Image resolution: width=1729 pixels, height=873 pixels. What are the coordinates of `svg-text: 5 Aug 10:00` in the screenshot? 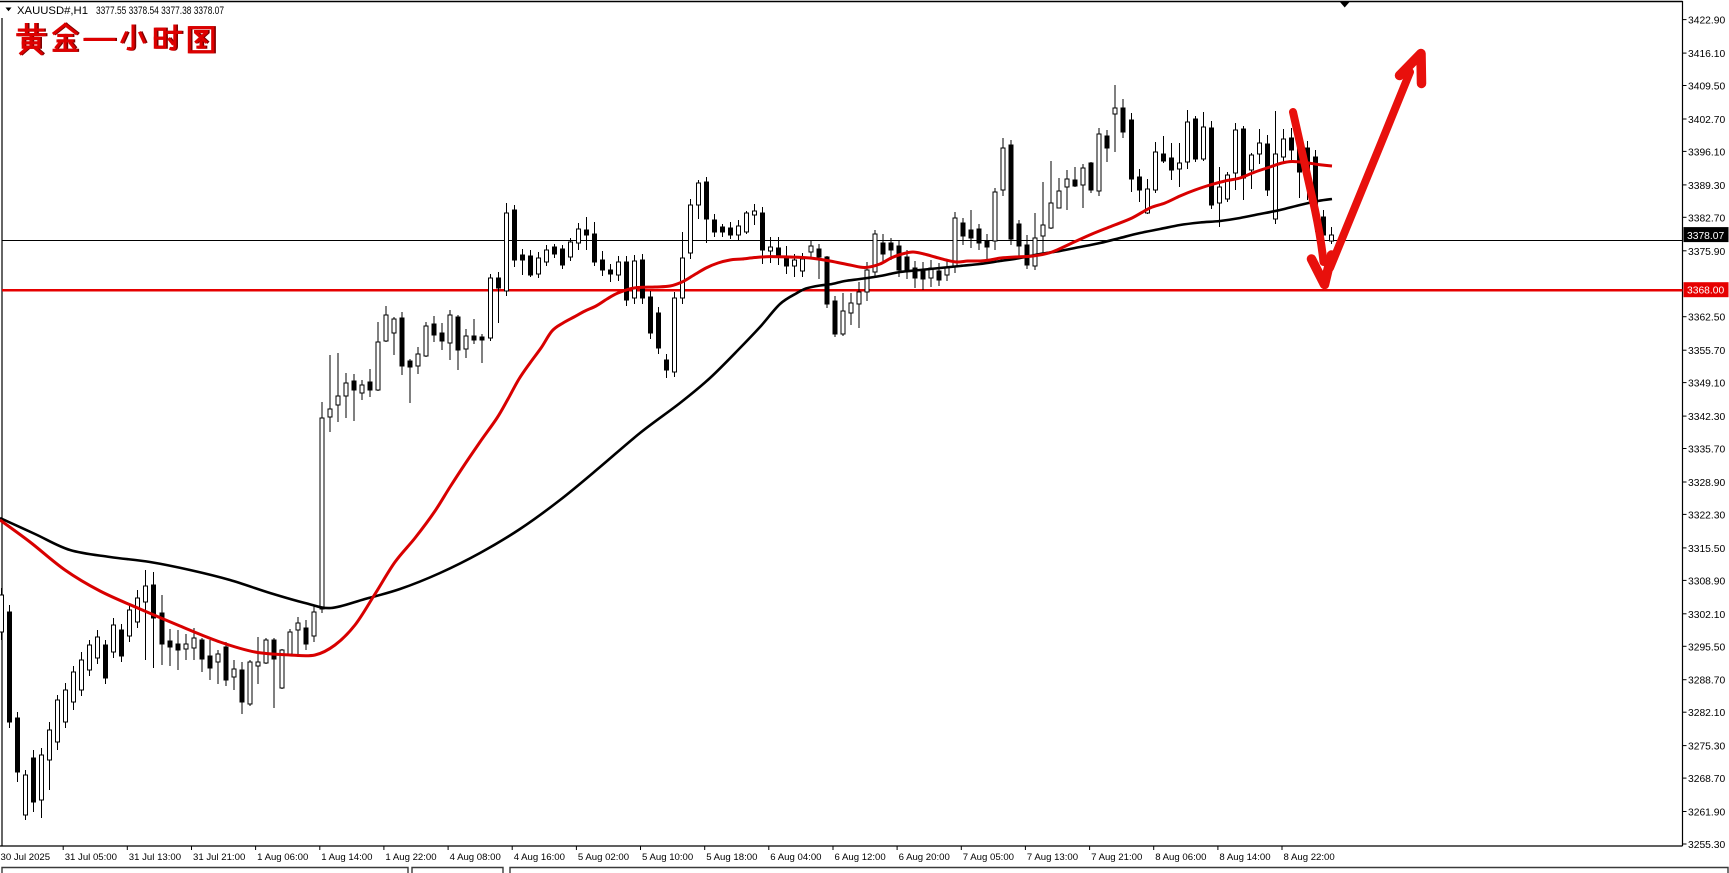 It's located at (667, 857).